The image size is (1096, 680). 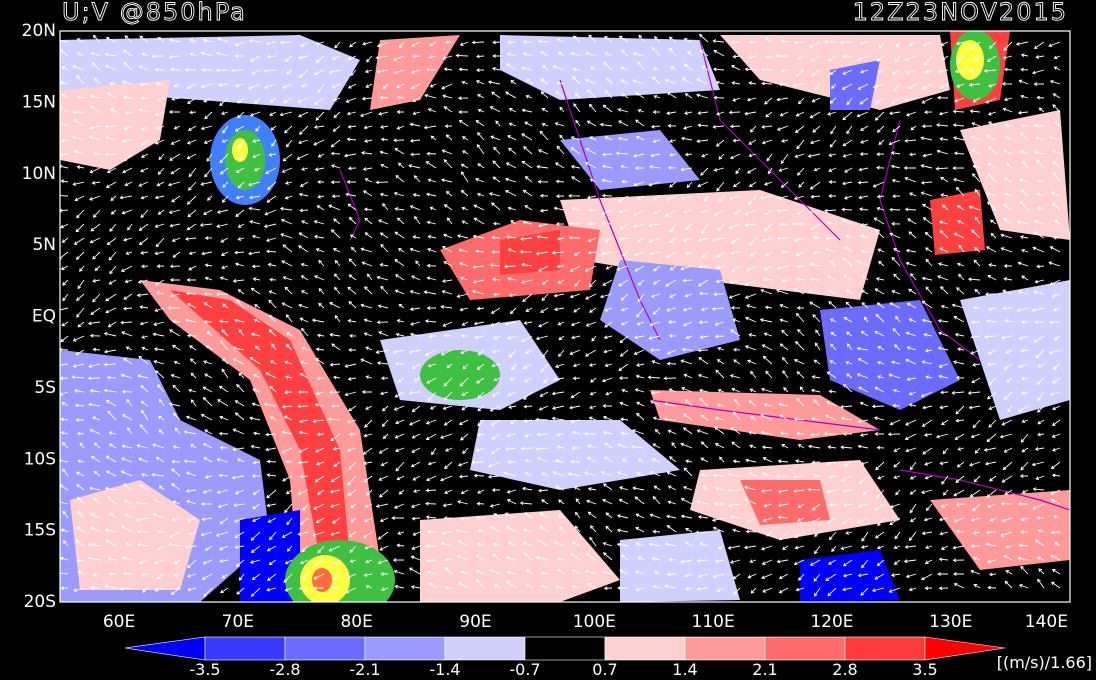 What do you see at coordinates (585, 622) in the screenshot?
I see `longitude-labels: 60E 70E 80E 90E 100E 110E 120E 130E 140E` at bounding box center [585, 622].